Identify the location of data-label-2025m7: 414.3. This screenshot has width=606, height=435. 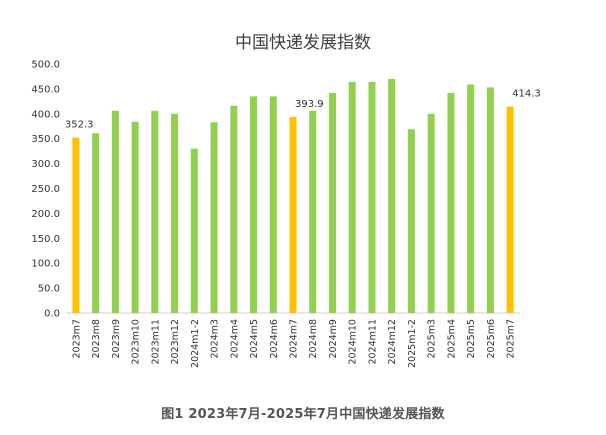
(526, 94).